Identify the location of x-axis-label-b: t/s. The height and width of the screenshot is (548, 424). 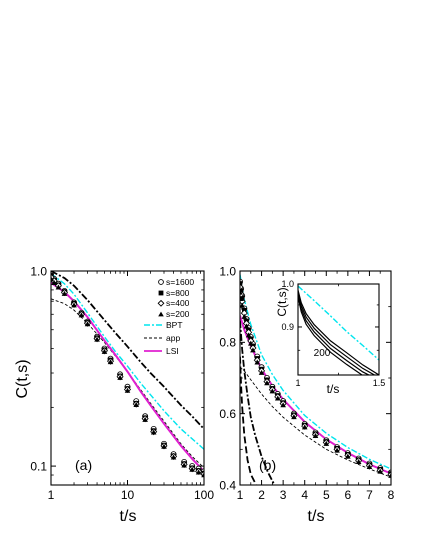
(316, 516).